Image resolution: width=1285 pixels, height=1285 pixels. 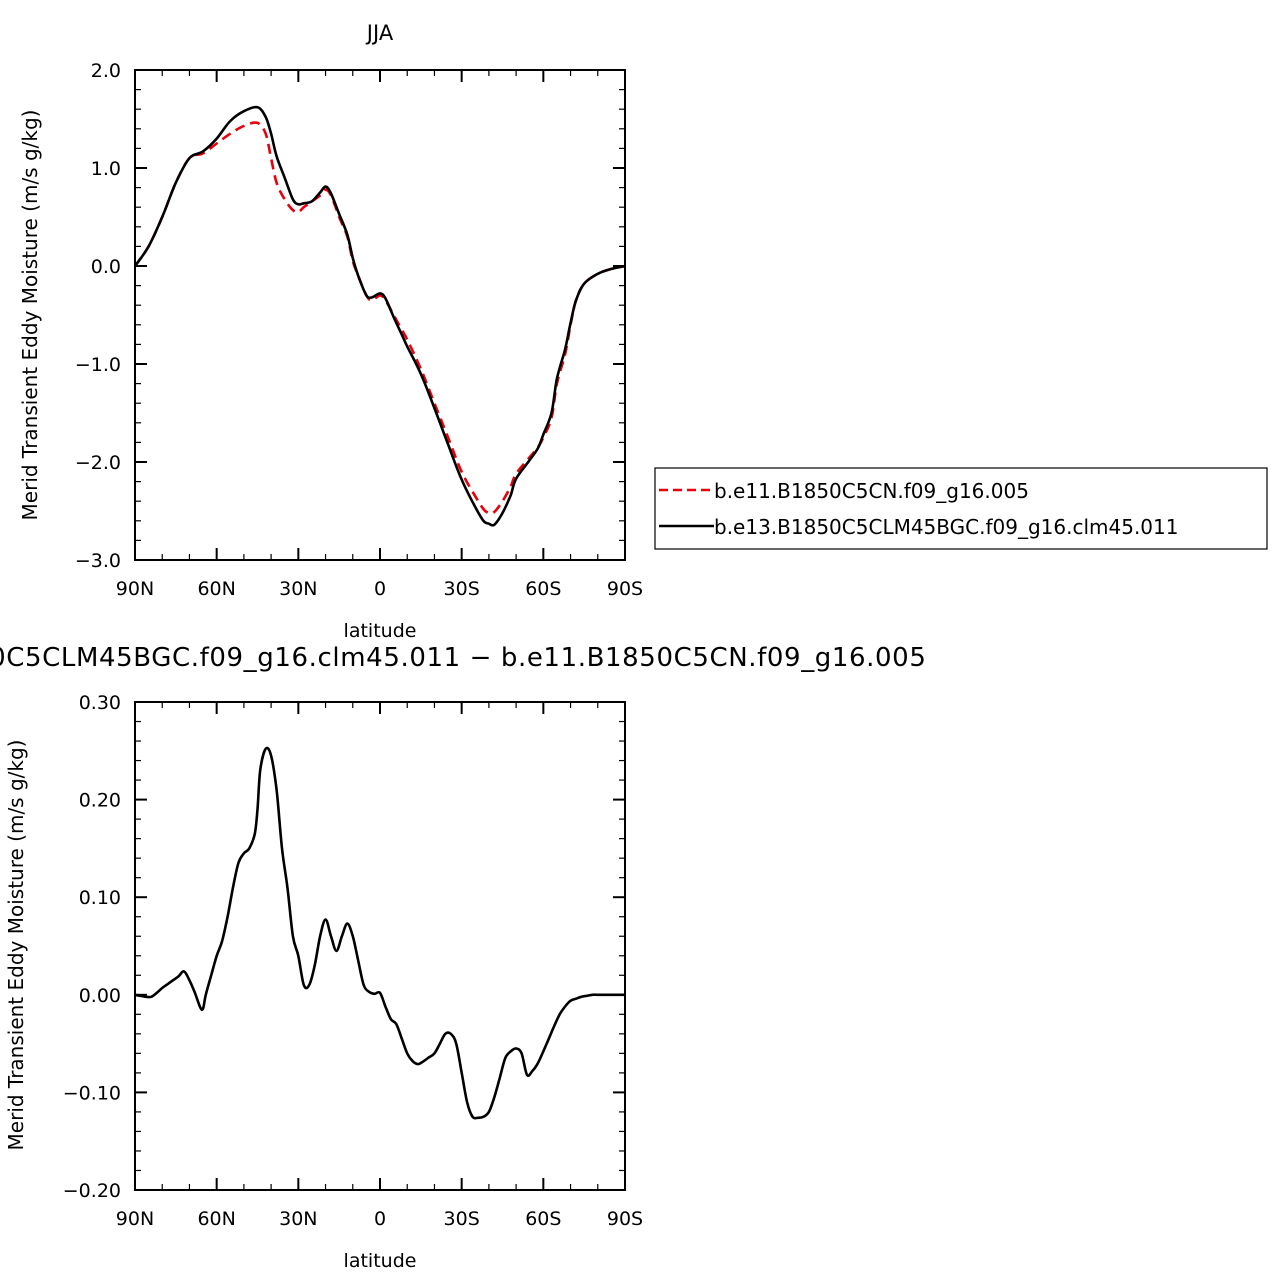 What do you see at coordinates (625, 589) in the screenshot?
I see `top-x-tick-label: 90S` at bounding box center [625, 589].